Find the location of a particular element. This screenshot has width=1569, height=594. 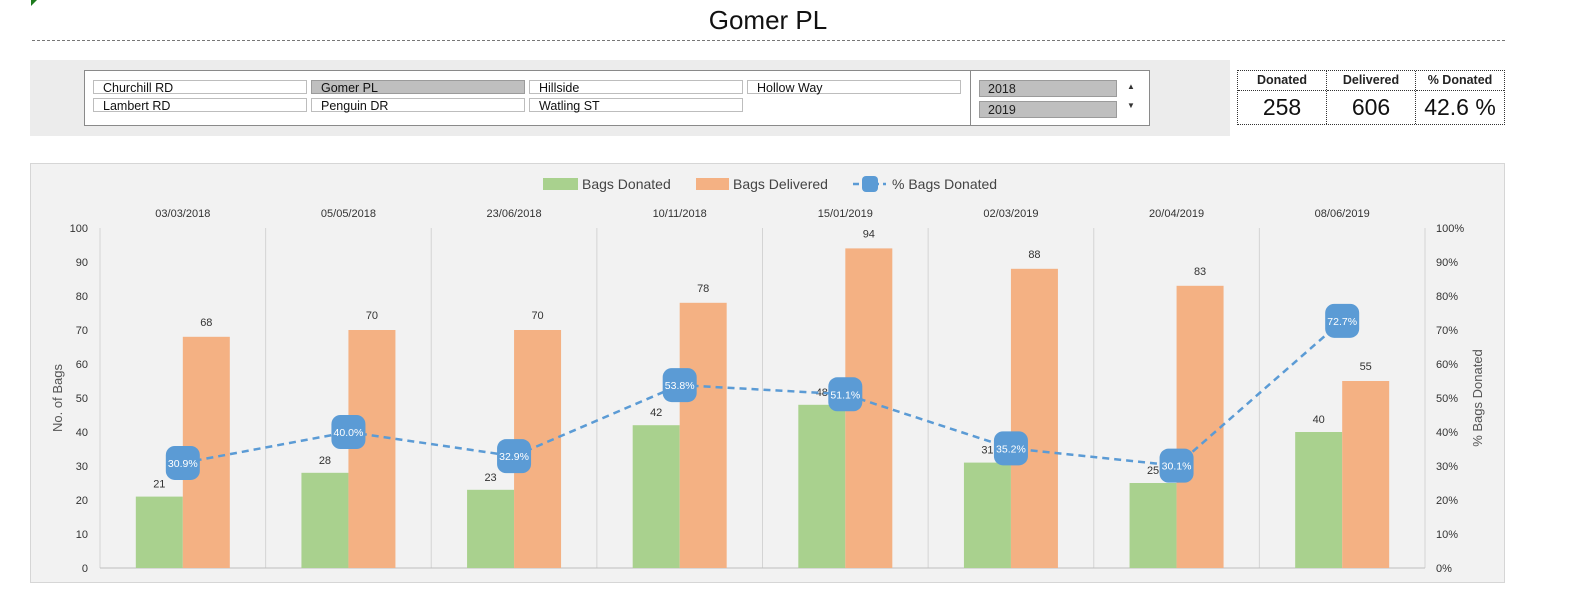

data-label-donated: 42 is located at coordinates (656, 413).